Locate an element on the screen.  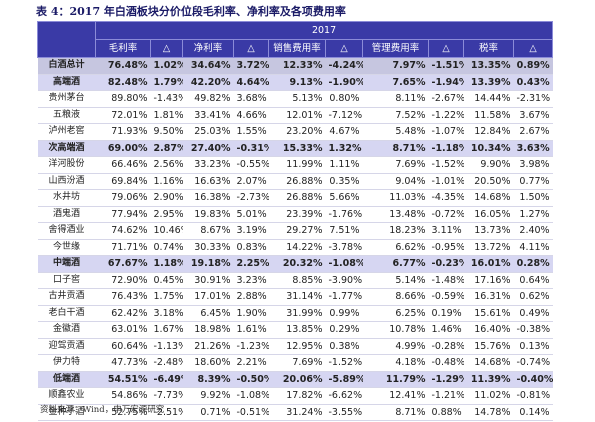
cell: 9.50% is located at coordinates (166, 132).